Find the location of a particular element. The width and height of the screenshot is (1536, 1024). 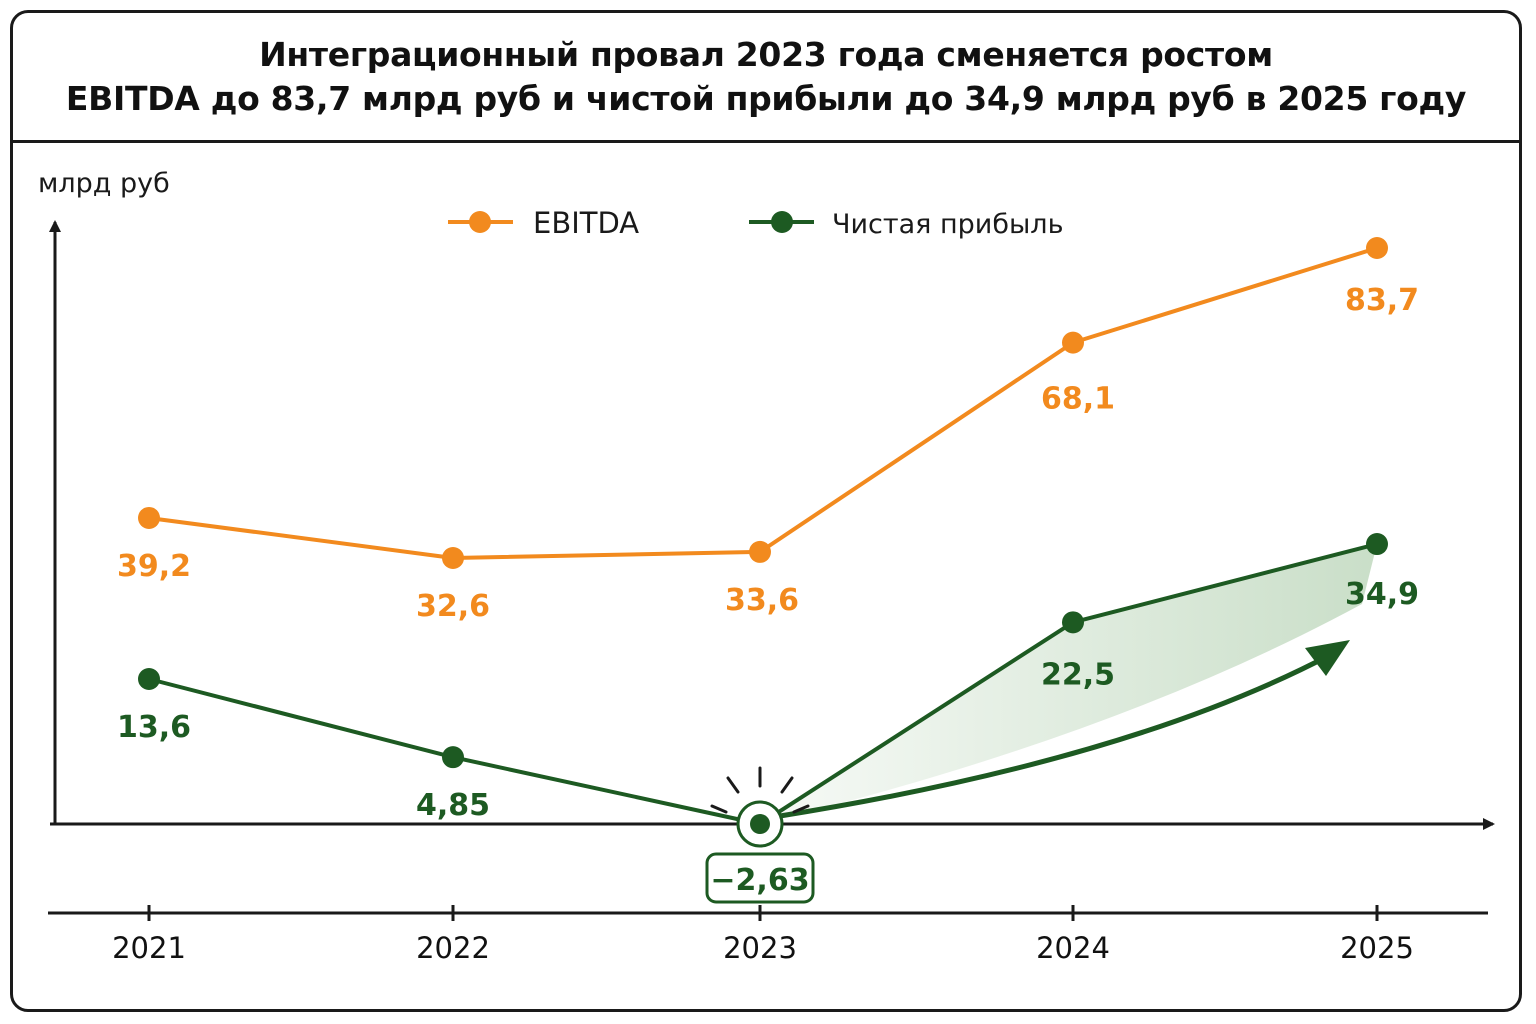

legend-ebitda-marker is located at coordinates (480, 222).